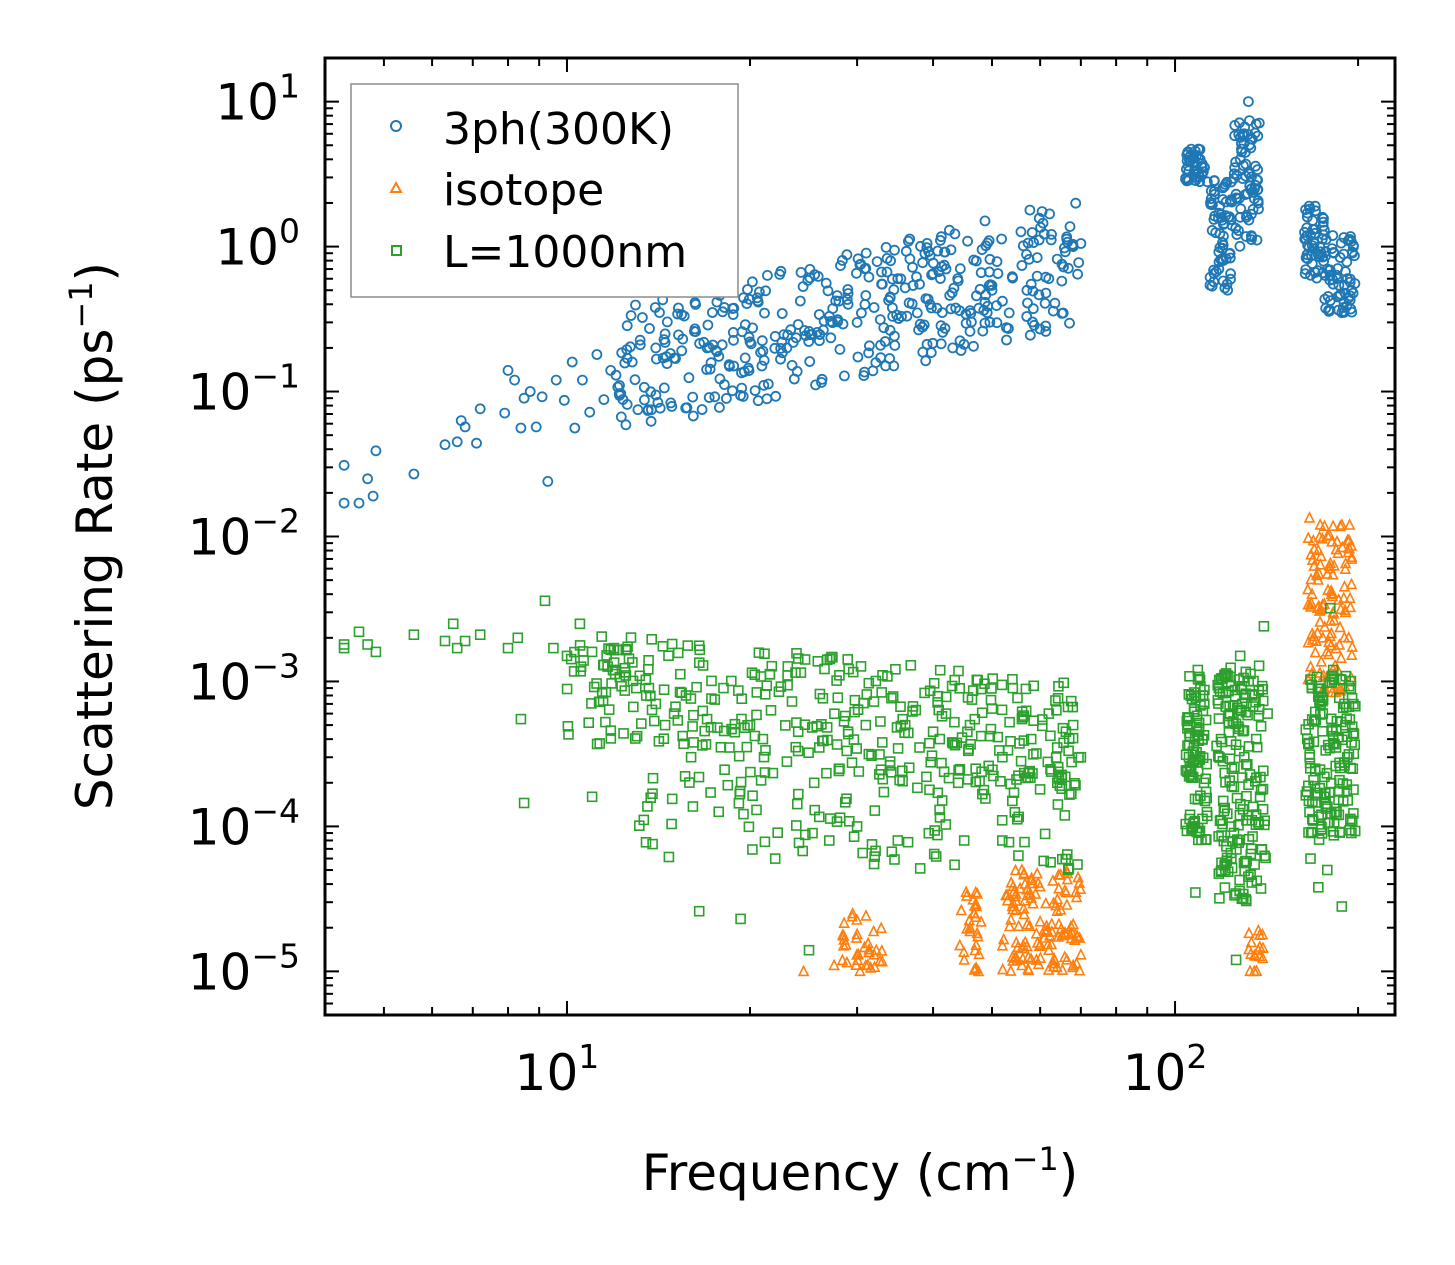 This screenshot has height=1265, width=1455. Describe the element at coordinates (396, 126) in the screenshot. I see `legend-marker-3ph` at that location.